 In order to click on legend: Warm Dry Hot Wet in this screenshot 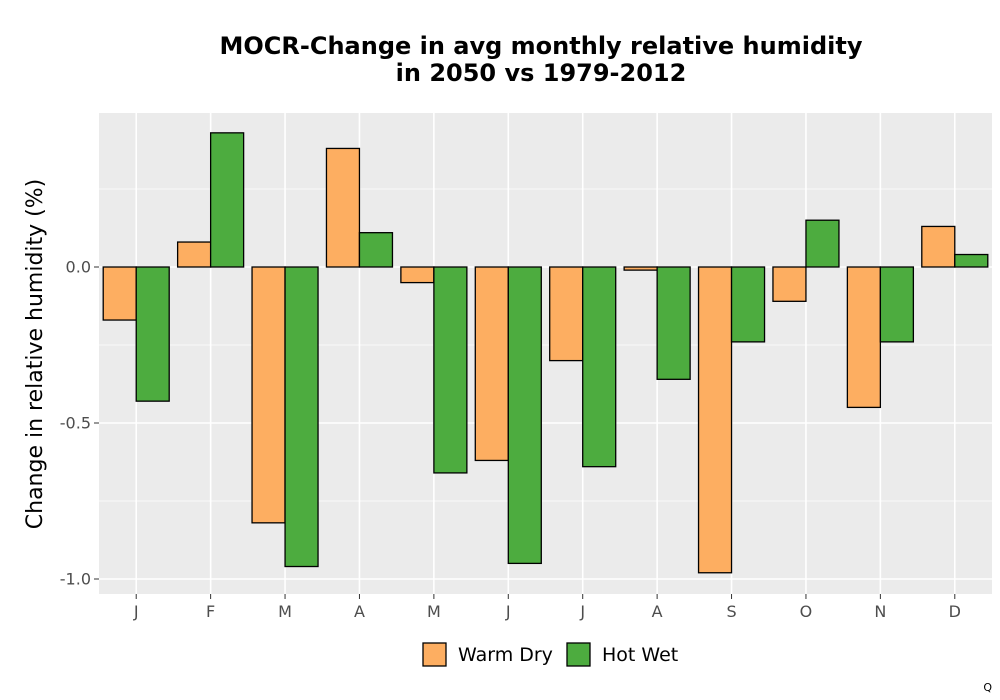, I will do `click(550, 654)`.